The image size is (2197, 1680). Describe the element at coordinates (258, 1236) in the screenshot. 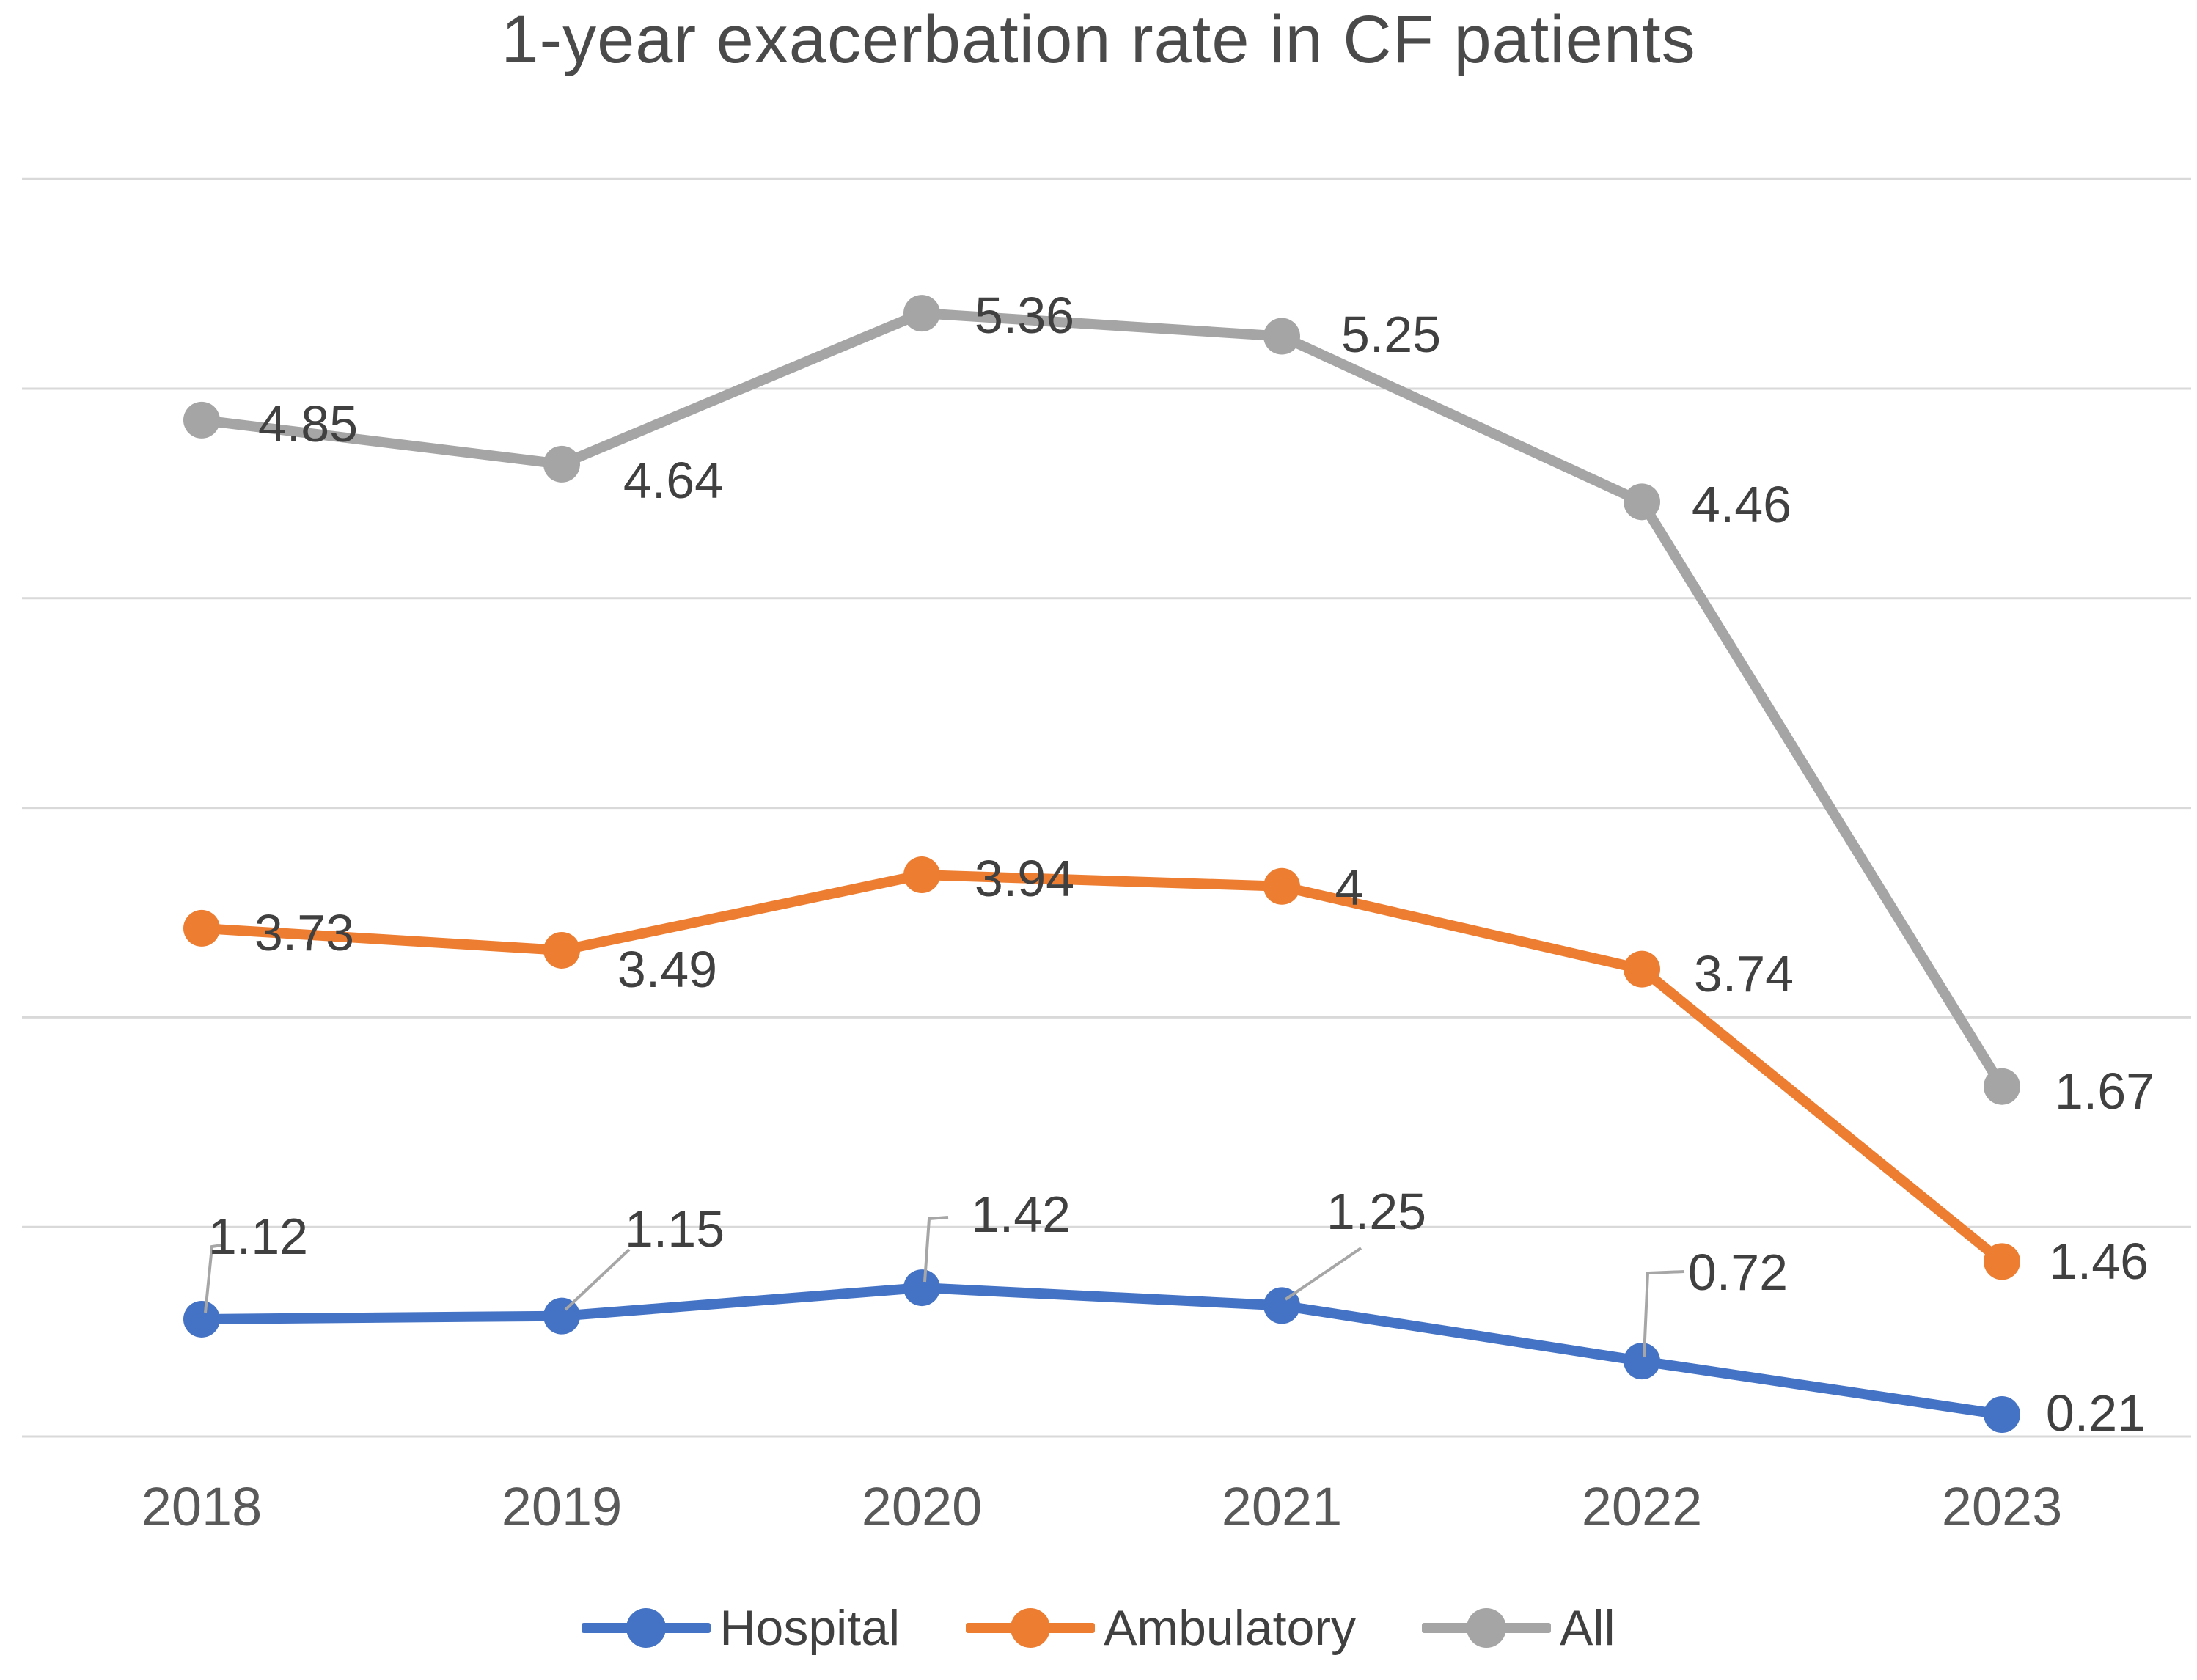

I see `data-label-hospital-2018: 1.12` at that location.